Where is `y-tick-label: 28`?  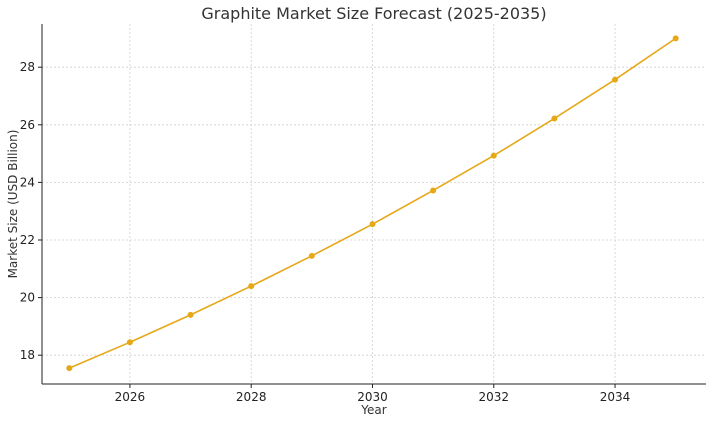
y-tick-label: 28 is located at coordinates (27, 67).